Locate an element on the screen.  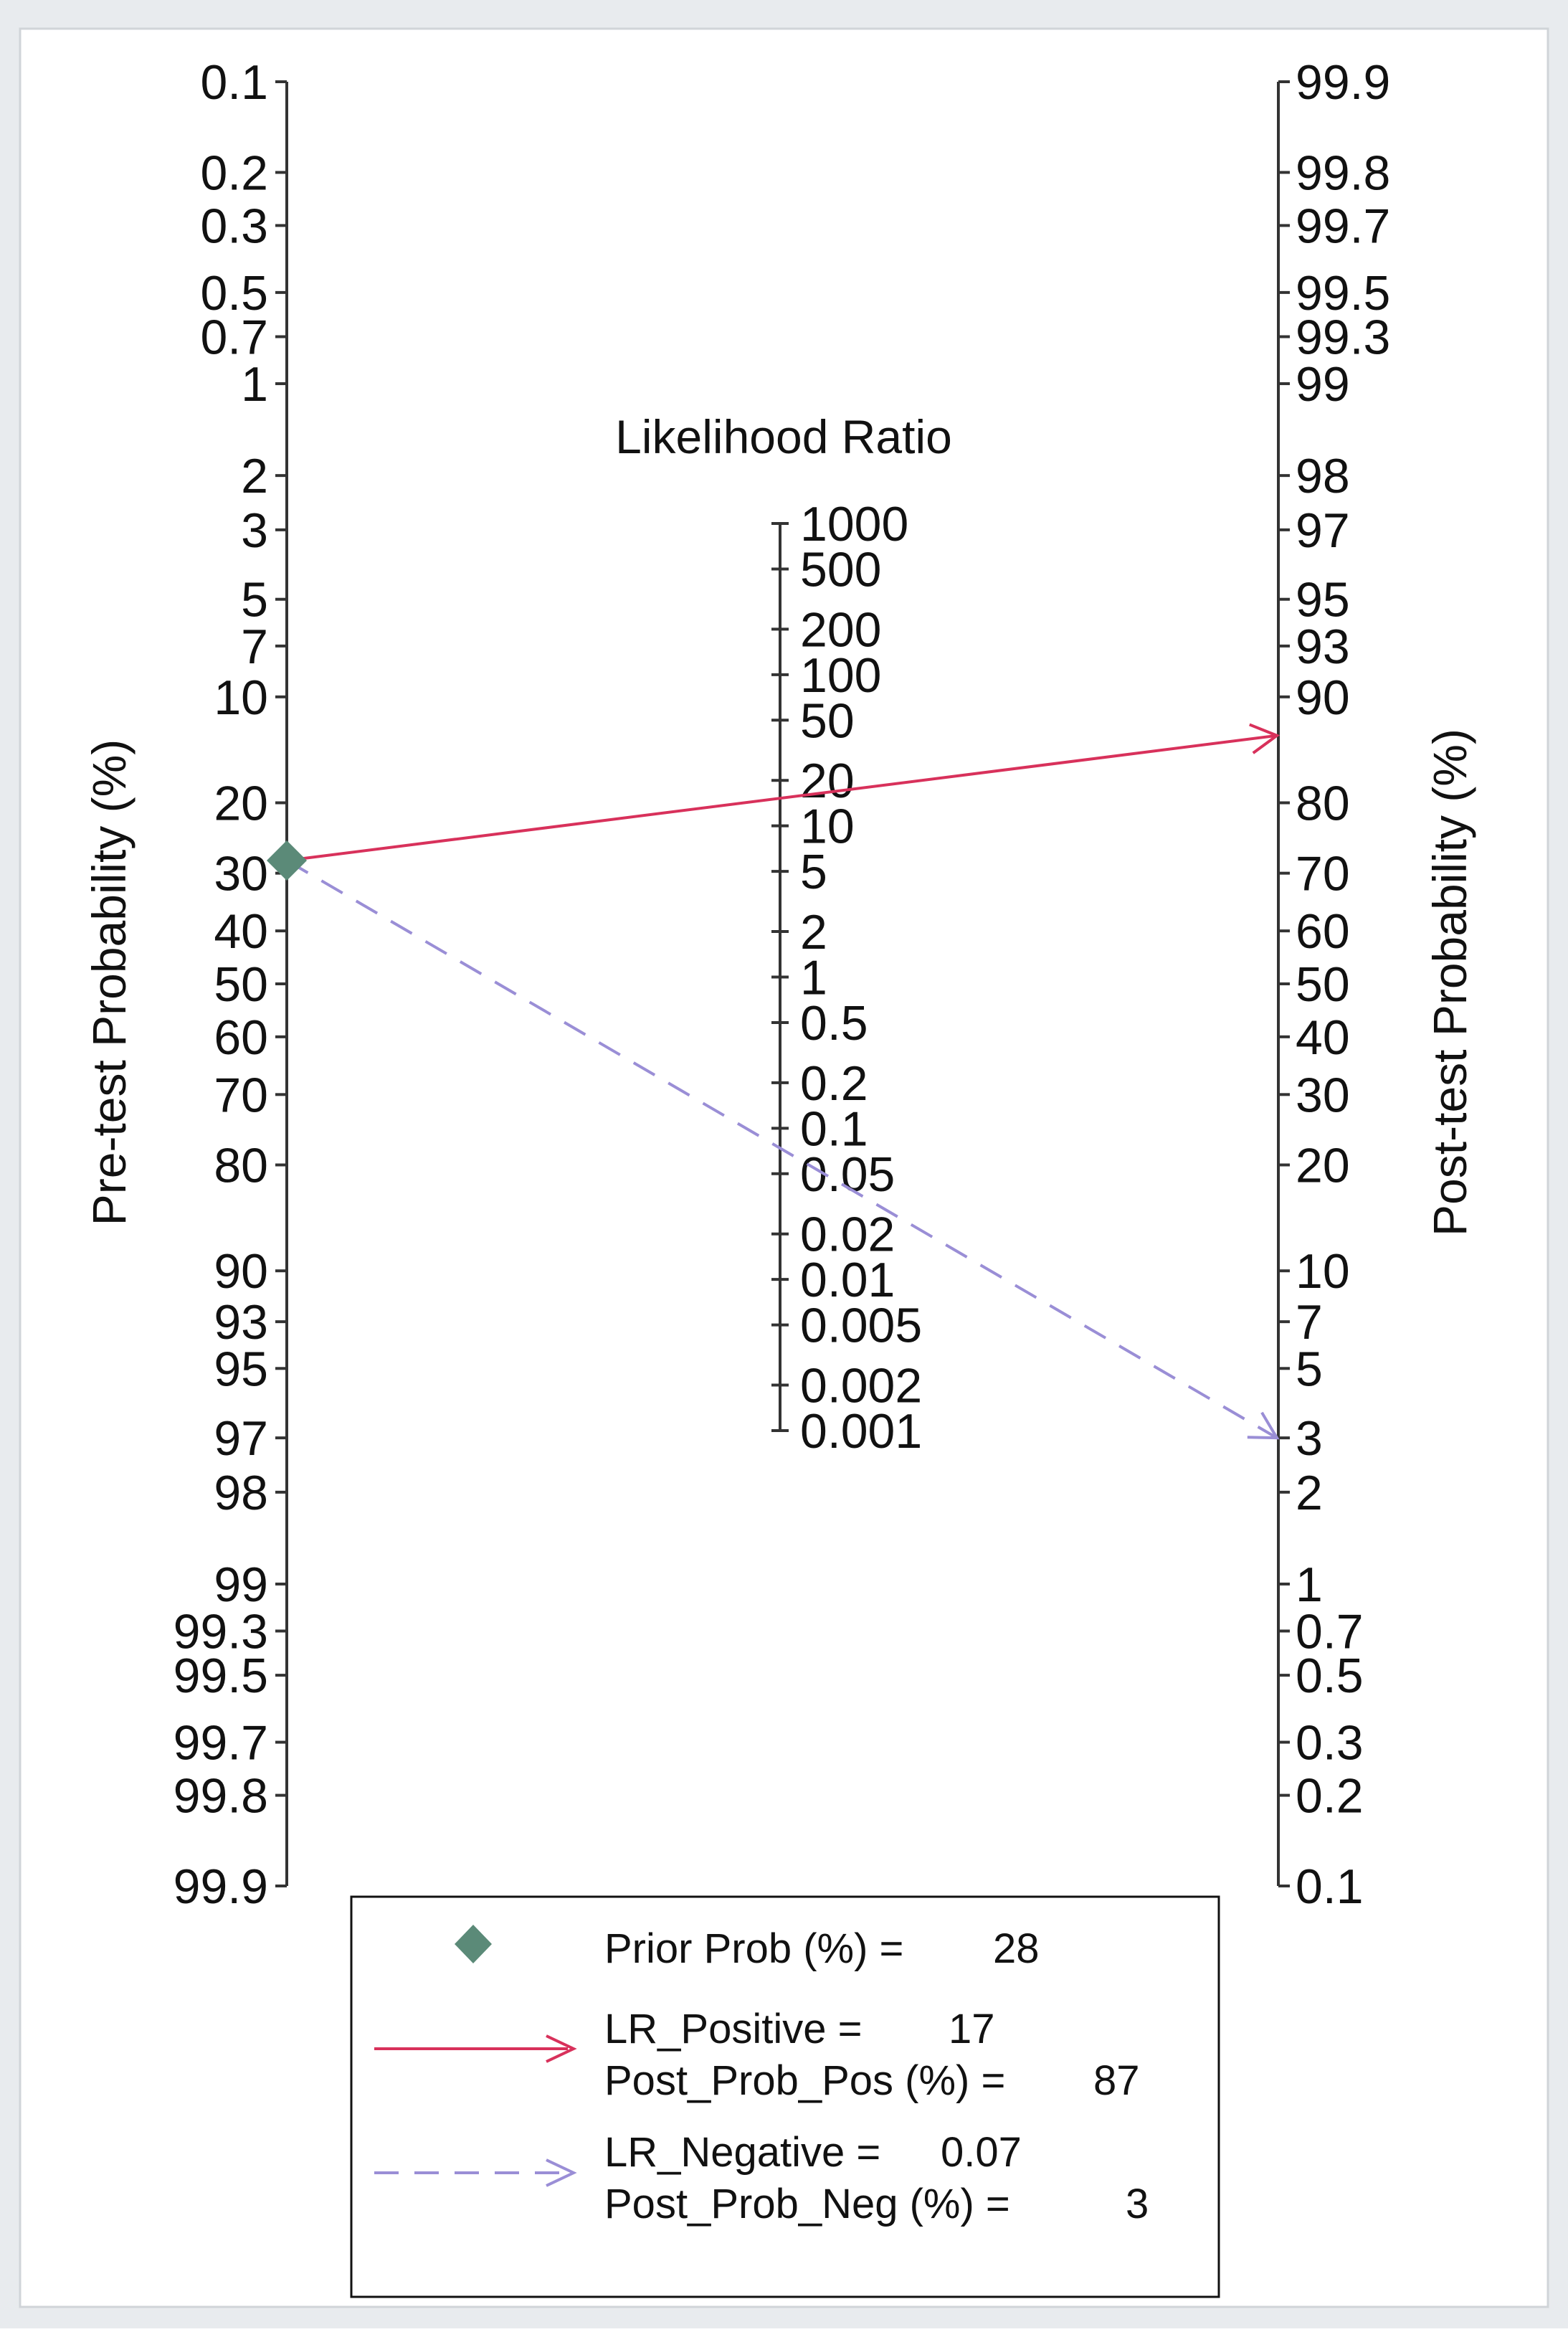
left-axis-tick-label: 98 is located at coordinates (241, 1493).